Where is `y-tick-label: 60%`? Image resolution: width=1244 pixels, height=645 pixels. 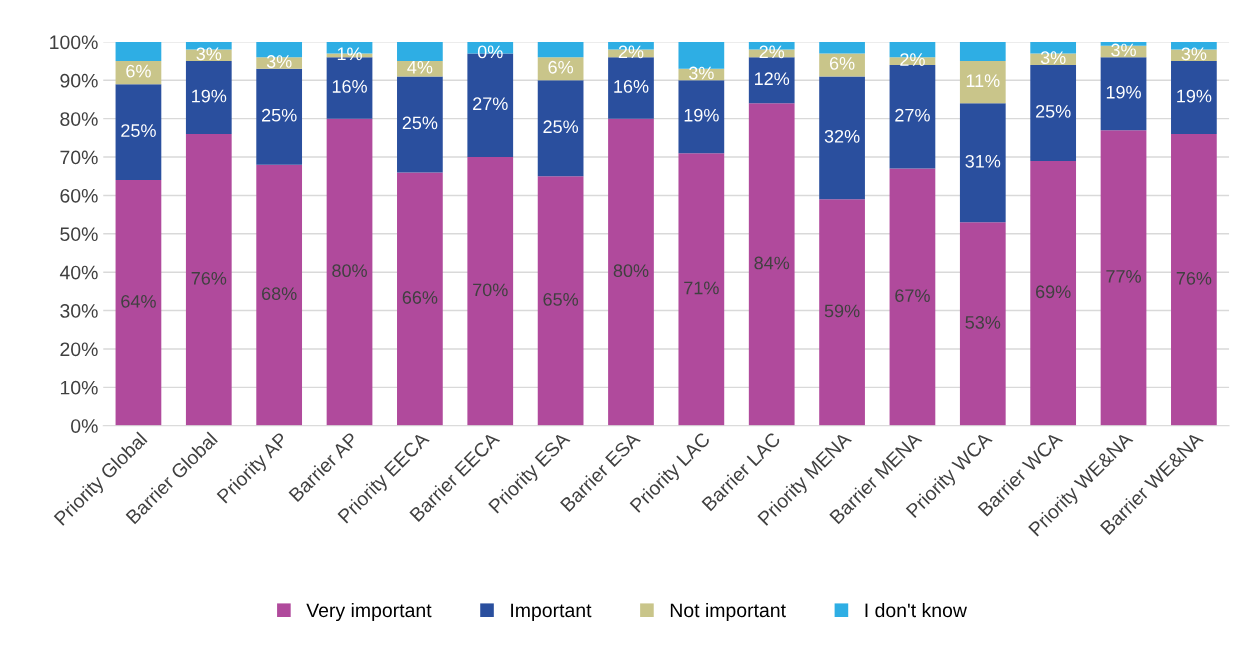 y-tick-label: 60% is located at coordinates (79, 195).